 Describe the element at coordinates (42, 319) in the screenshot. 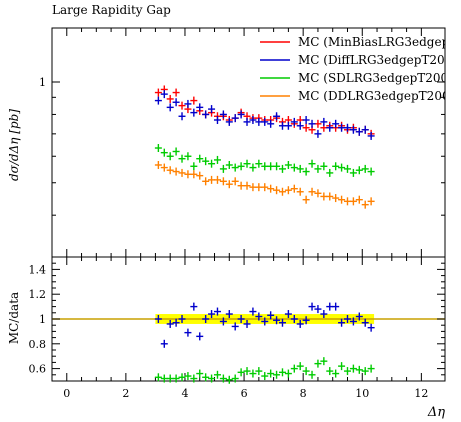

I see `ratio-y-tick-label: 1` at that location.